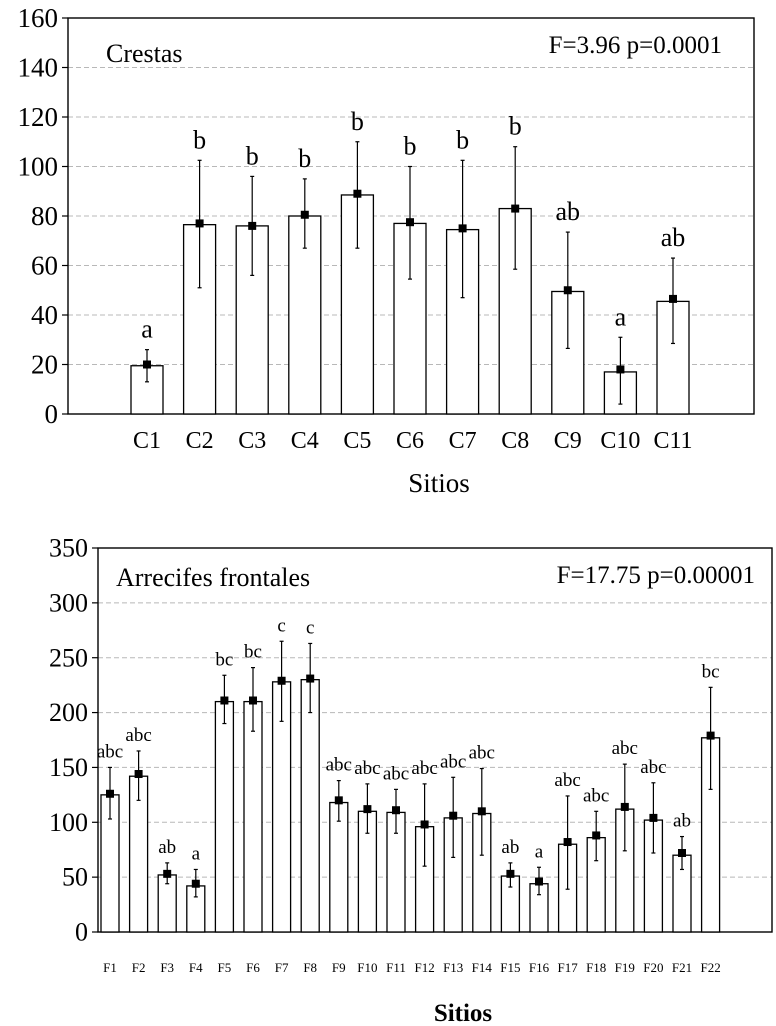 This screenshot has width=776, height=1026. Describe the element at coordinates (167, 873) in the screenshot. I see `chart2-mean-marker-F3` at that location.